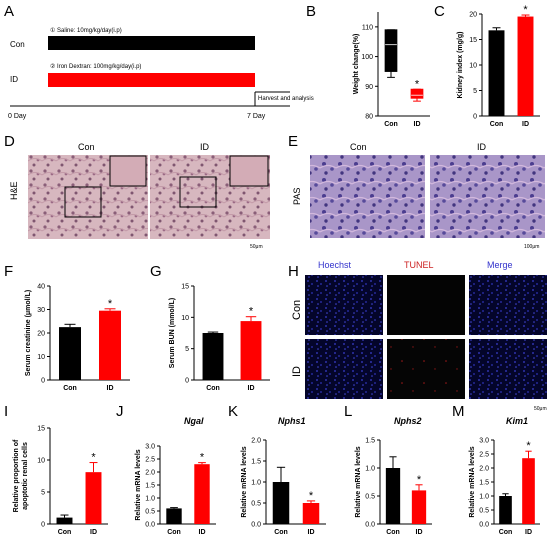 The height and width of the screenshot is (551, 550). Describe the element at coordinates (475, 117) in the screenshot. I see `y-tick-label-c: 0` at that location.